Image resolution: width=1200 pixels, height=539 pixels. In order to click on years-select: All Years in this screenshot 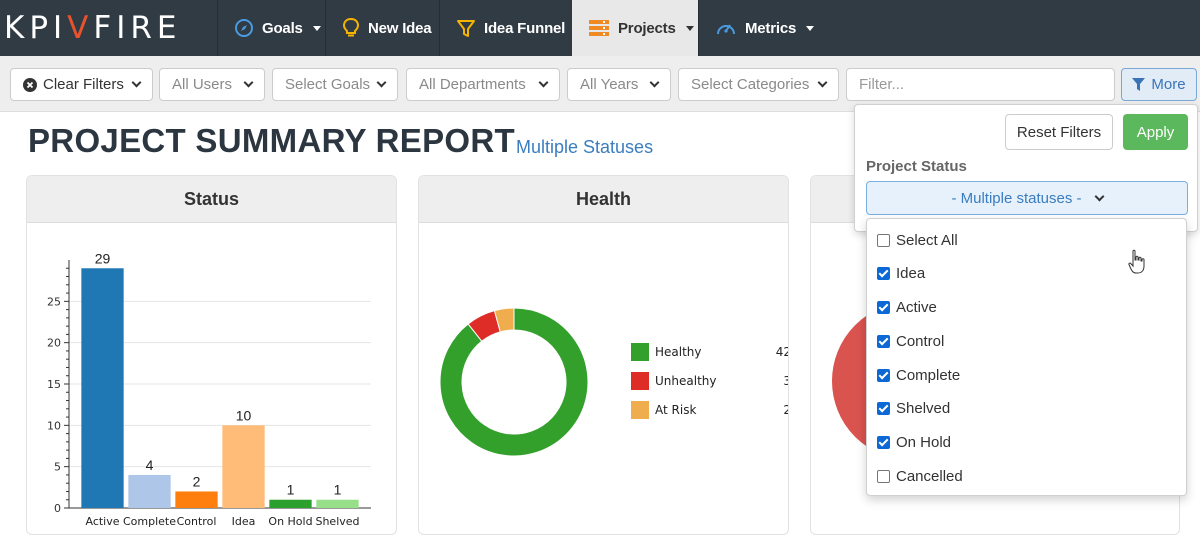, I will do `click(619, 84)`.